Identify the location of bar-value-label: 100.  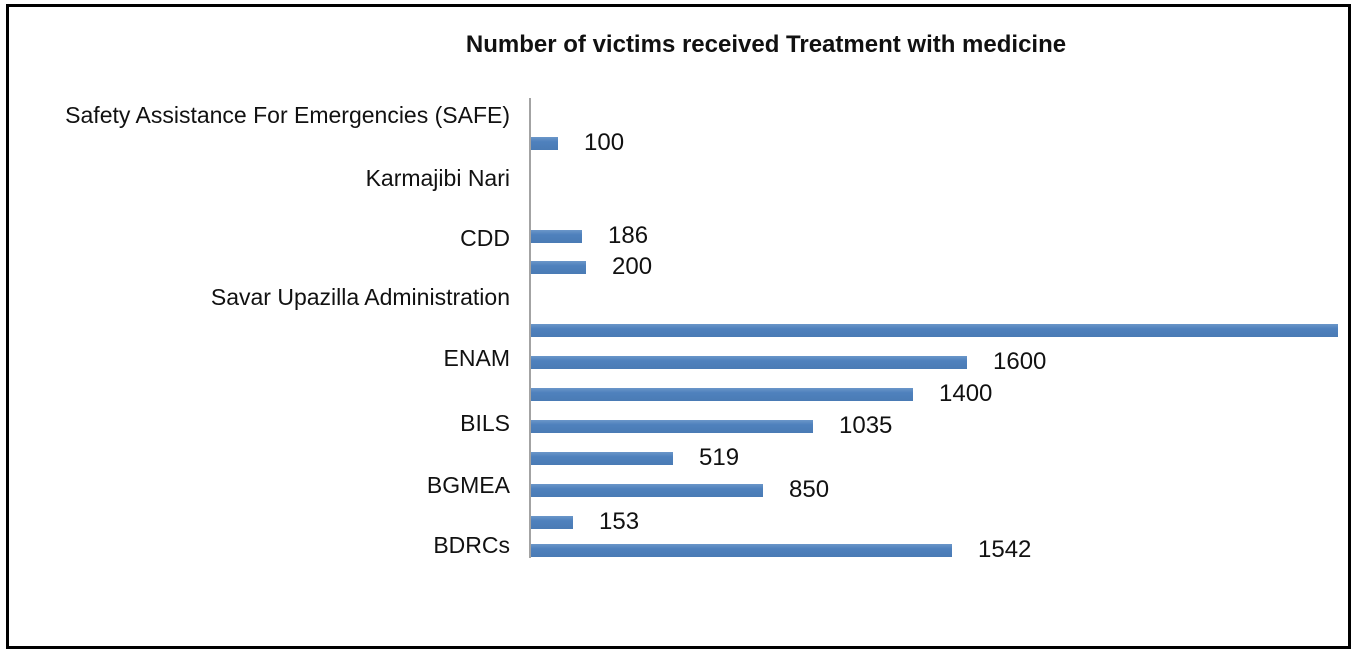
(604, 142).